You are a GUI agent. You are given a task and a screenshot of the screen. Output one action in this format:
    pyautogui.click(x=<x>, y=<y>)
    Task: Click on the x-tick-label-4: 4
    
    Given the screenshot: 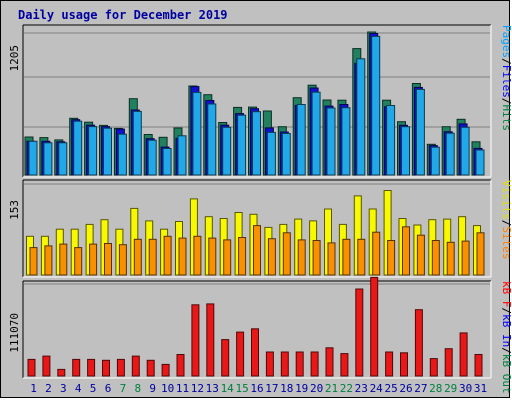 What is the action you would take?
    pyautogui.click(x=78, y=388)
    